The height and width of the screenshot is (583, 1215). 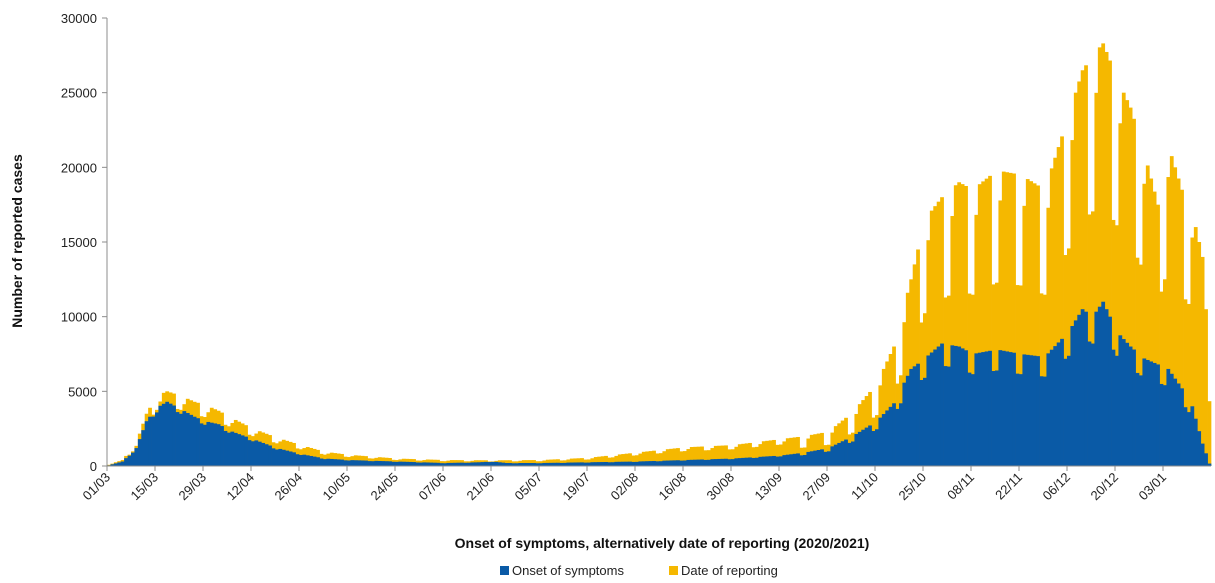 What do you see at coordinates (79, 18) in the screenshot?
I see `y-tick-label: 30000` at bounding box center [79, 18].